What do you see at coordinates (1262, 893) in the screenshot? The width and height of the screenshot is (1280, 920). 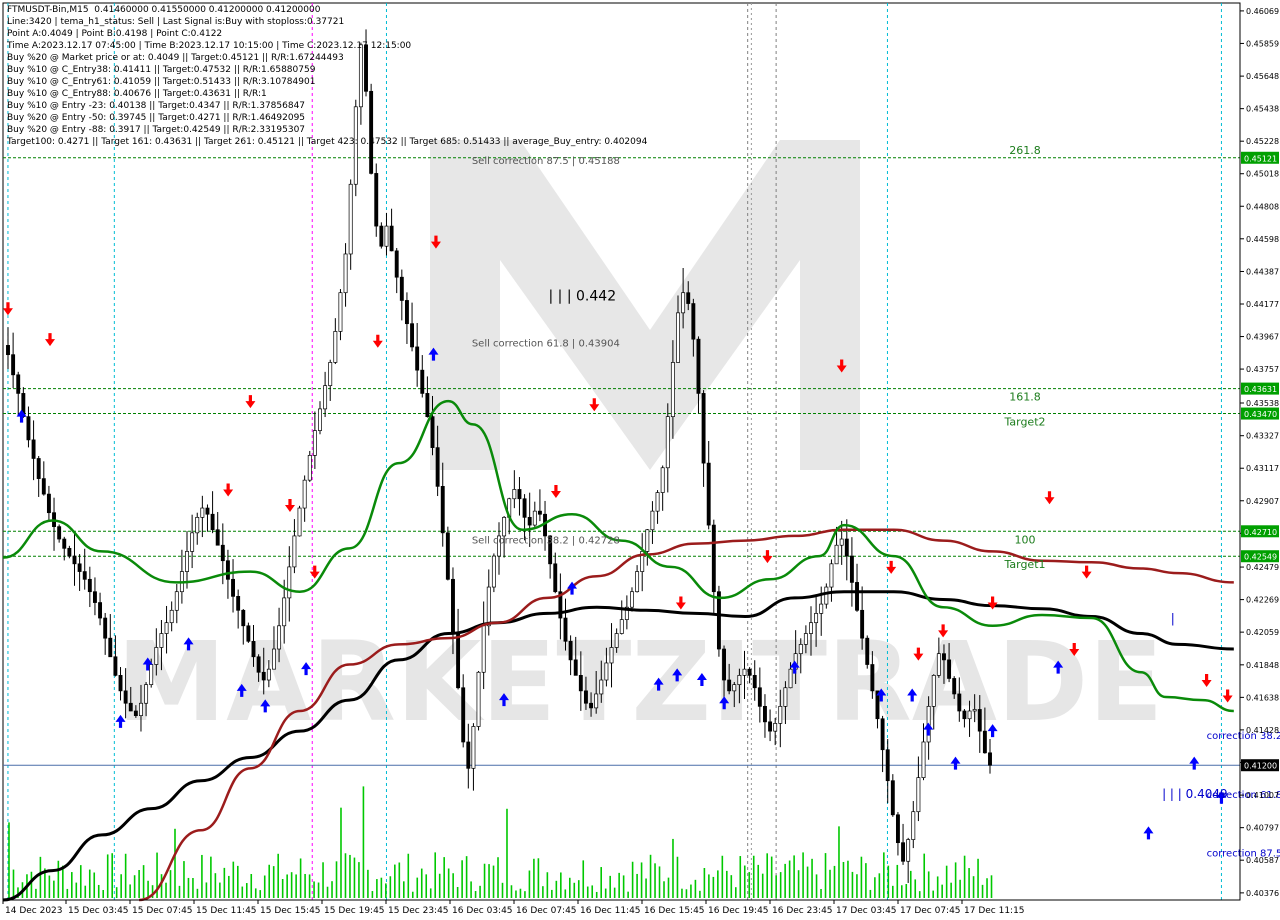 I see `price-tick-label: 0.40376` at bounding box center [1262, 893].